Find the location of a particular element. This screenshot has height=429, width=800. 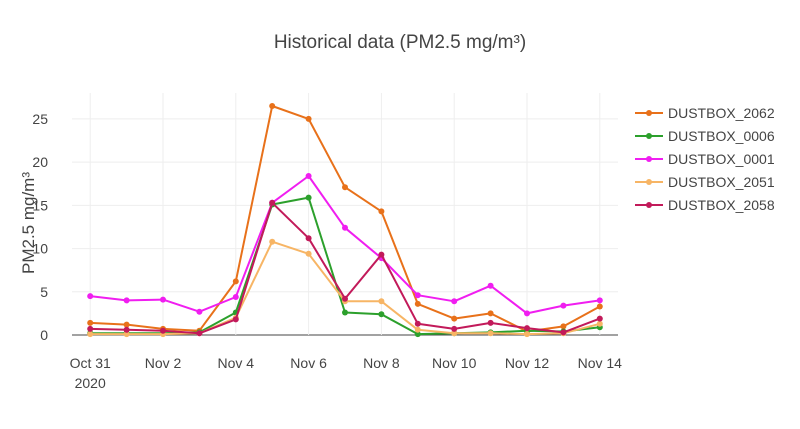

y-tick-label: 5 is located at coordinates (44, 292).